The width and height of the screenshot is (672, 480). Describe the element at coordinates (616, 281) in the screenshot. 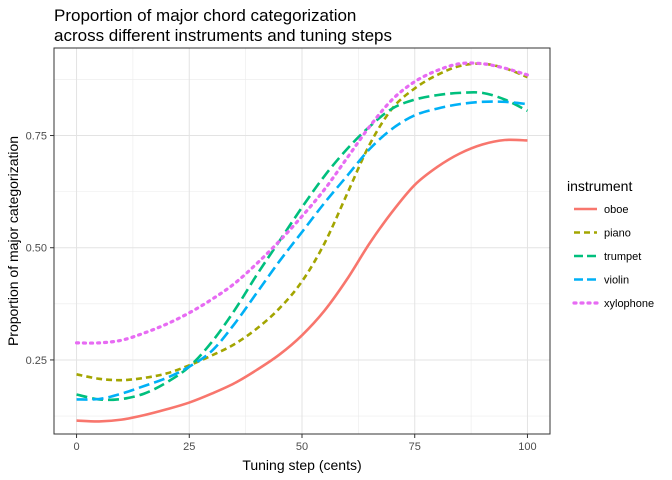

I see `legend-label-violin: violin` at that location.